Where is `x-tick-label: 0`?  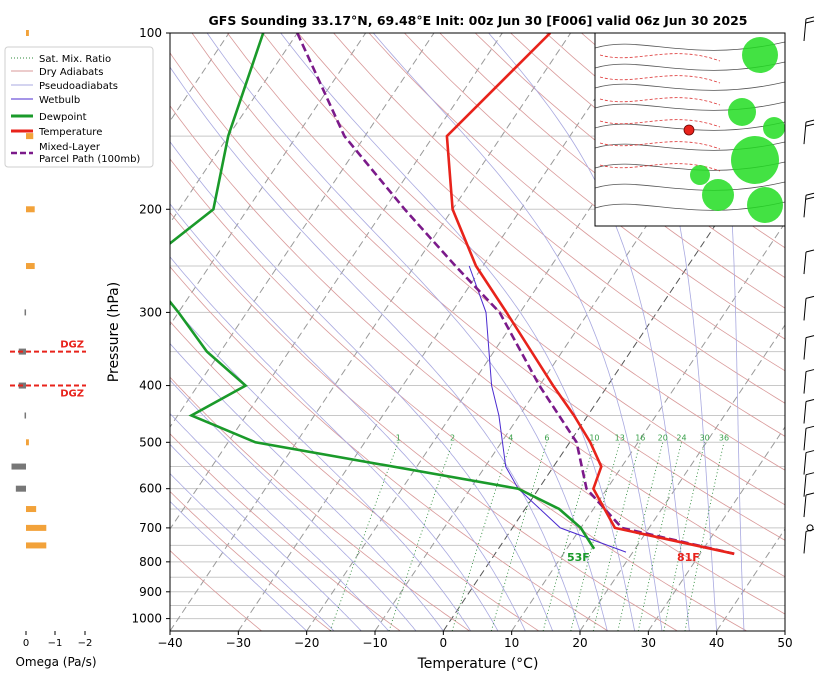 x-tick-label: 0 is located at coordinates (444, 643).